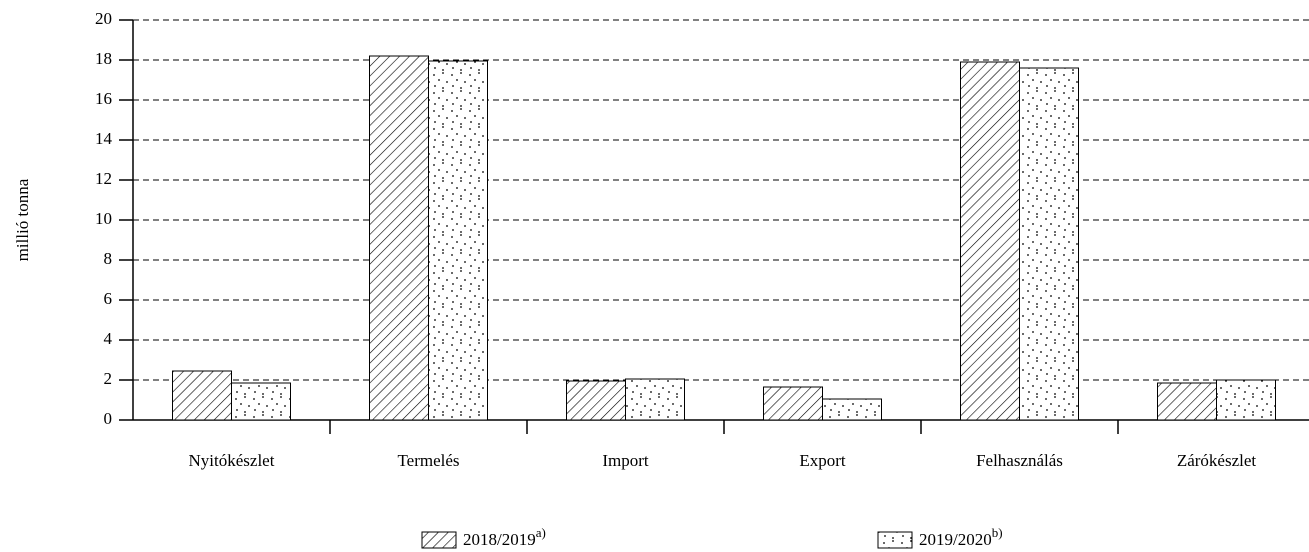 The width and height of the screenshot is (1309, 552). Describe the element at coordinates (103, 218) in the screenshot. I see `y-tick-label: 10` at that location.